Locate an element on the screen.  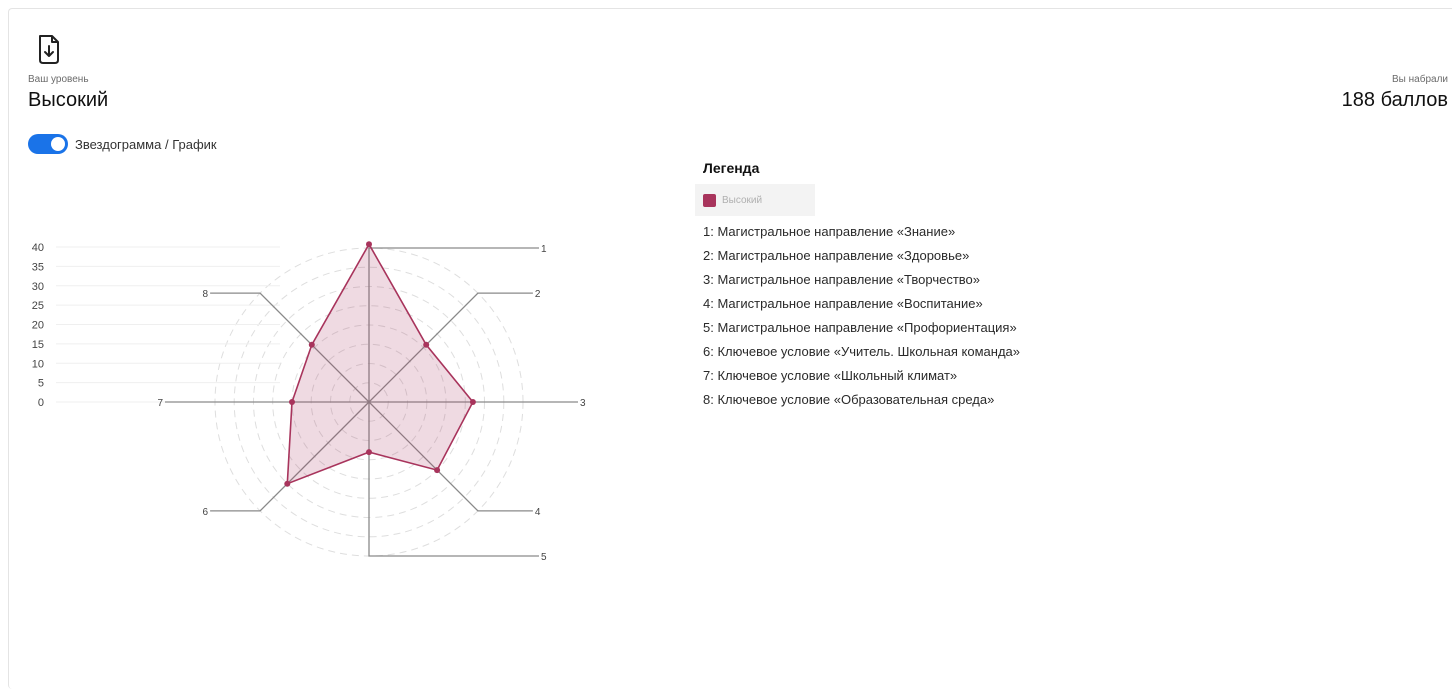
axis-label: 3 is located at coordinates (583, 403).